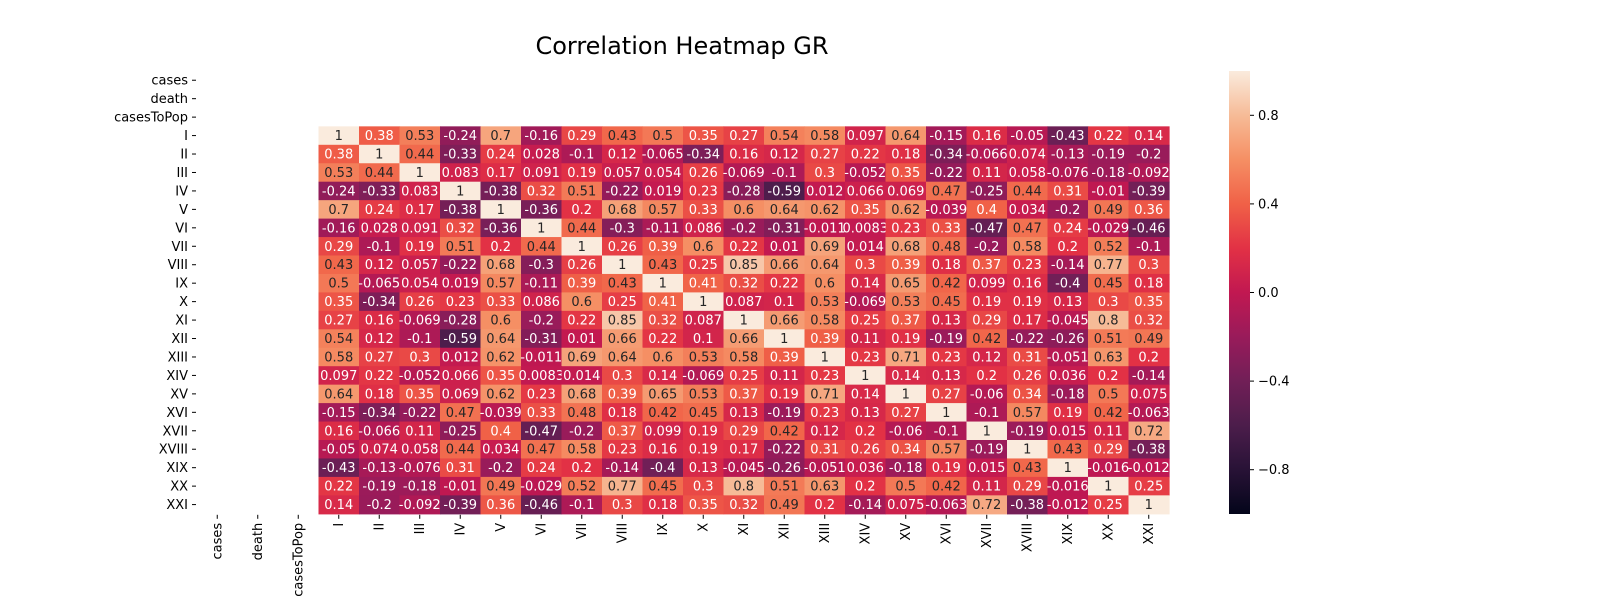 The image size is (1600, 600). What do you see at coordinates (703, 247) in the screenshot?
I see `cell-value-label: 0.6` at bounding box center [703, 247].